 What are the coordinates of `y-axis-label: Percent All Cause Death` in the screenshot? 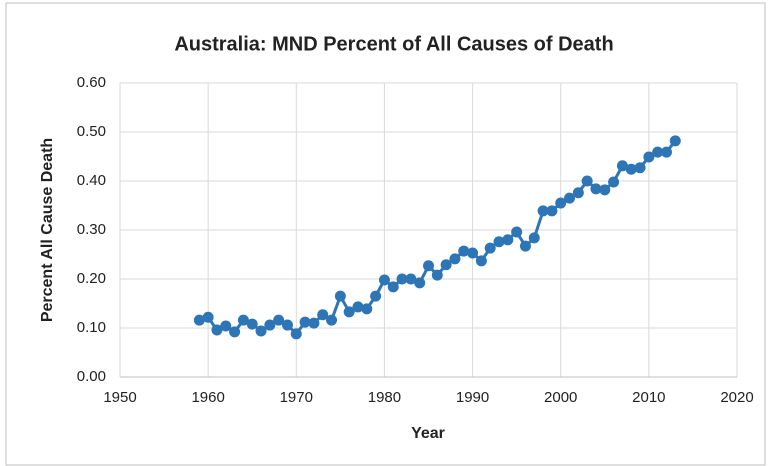 It's located at (47, 230).